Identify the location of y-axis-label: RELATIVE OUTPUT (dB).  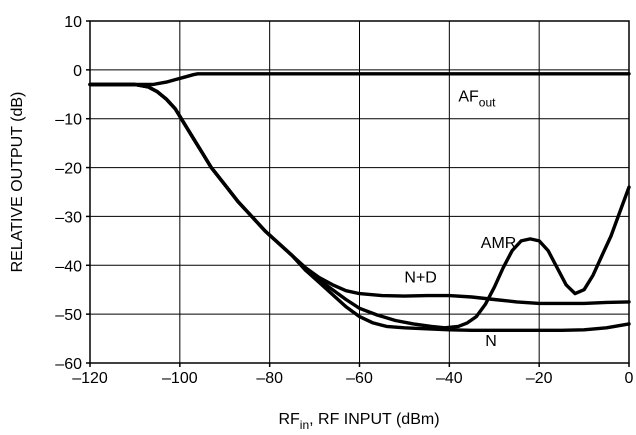
(17, 182).